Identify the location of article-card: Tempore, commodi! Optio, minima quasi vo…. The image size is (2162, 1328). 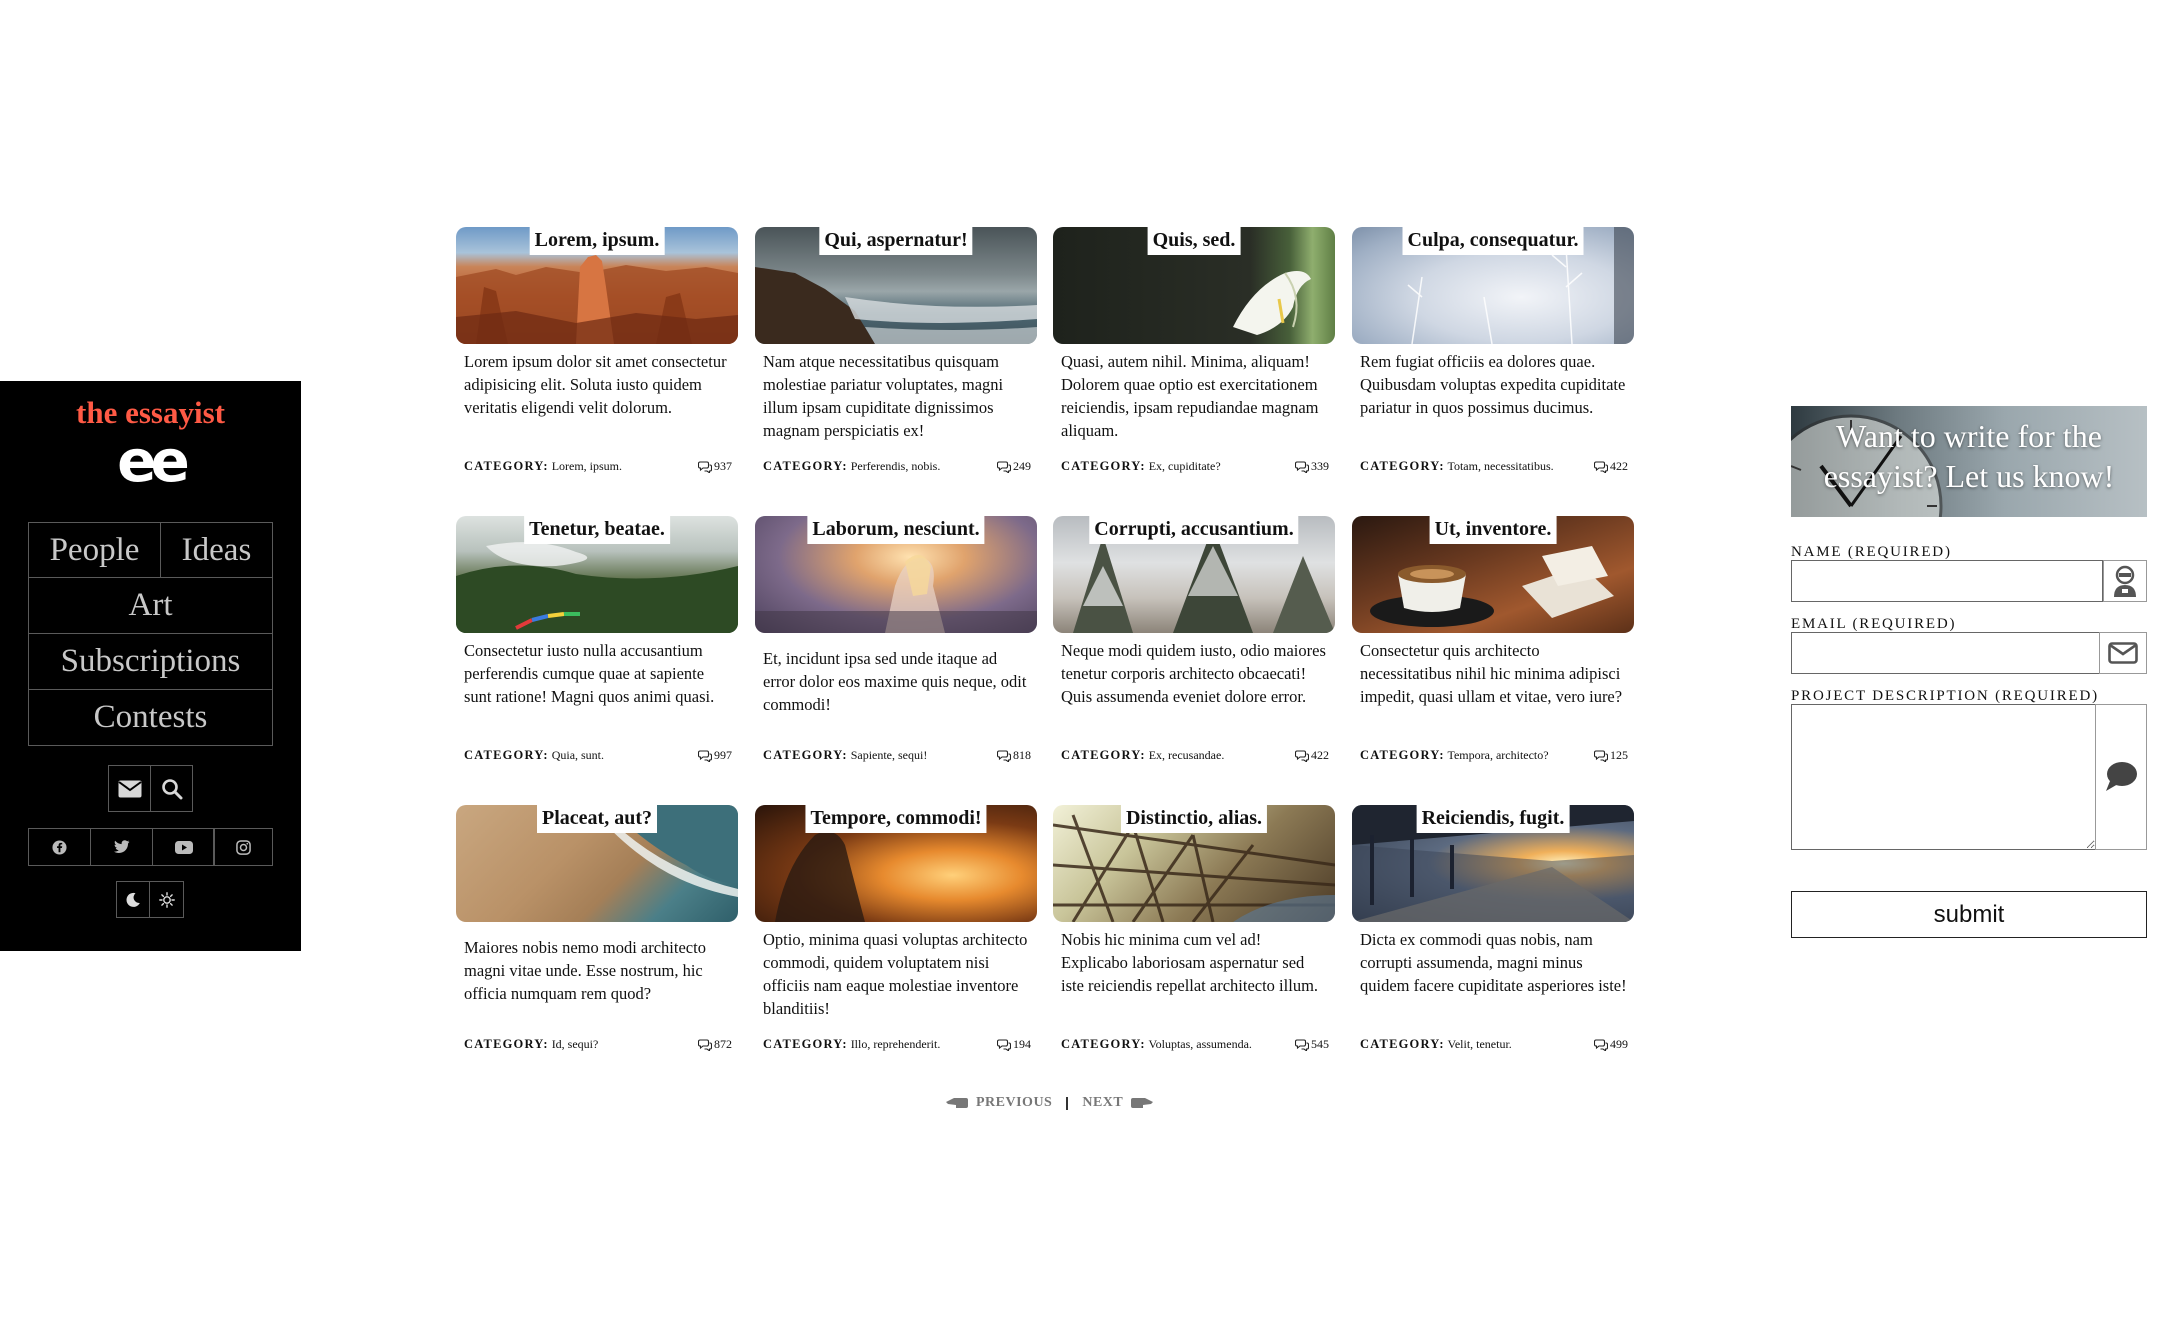
(896, 942).